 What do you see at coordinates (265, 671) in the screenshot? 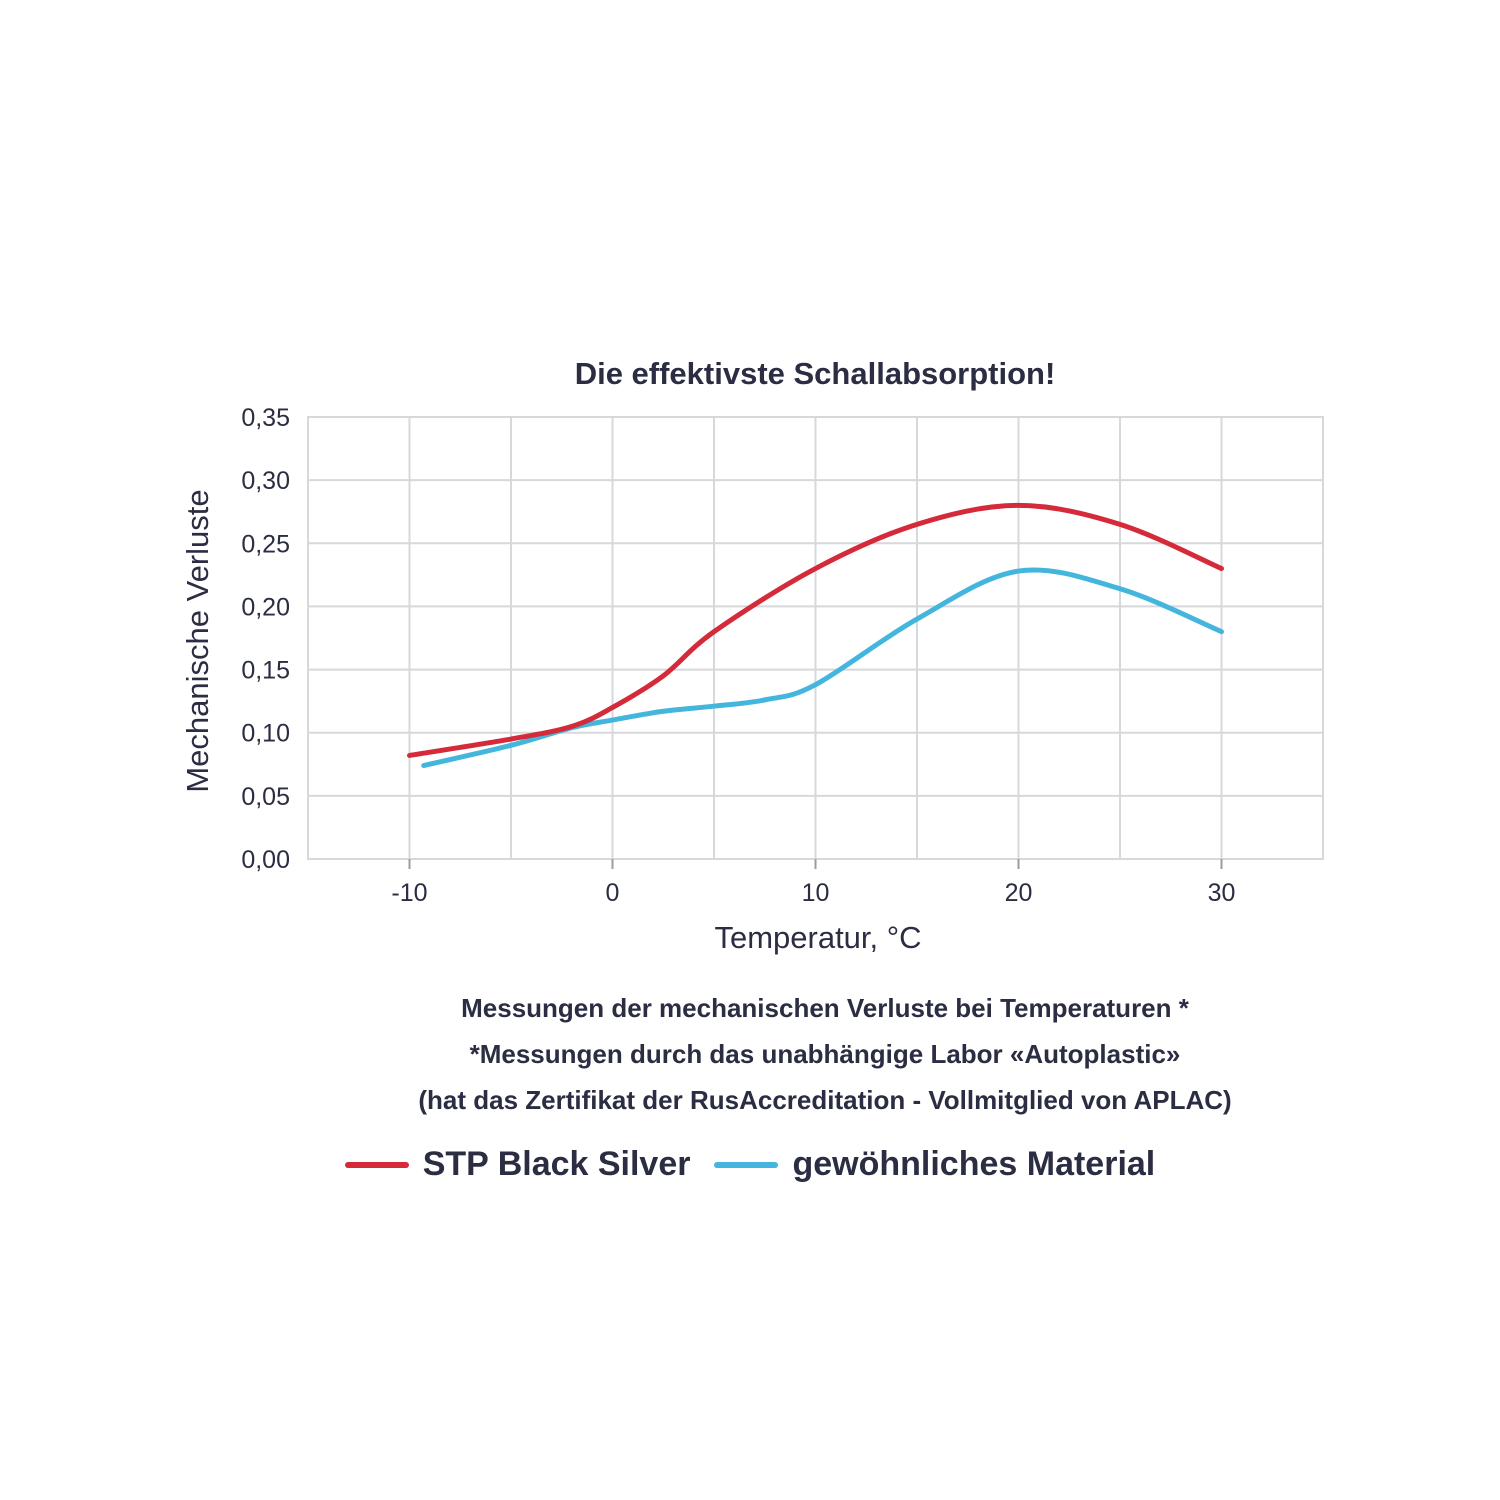
I see `y-tick-label: 0,15` at bounding box center [265, 671].